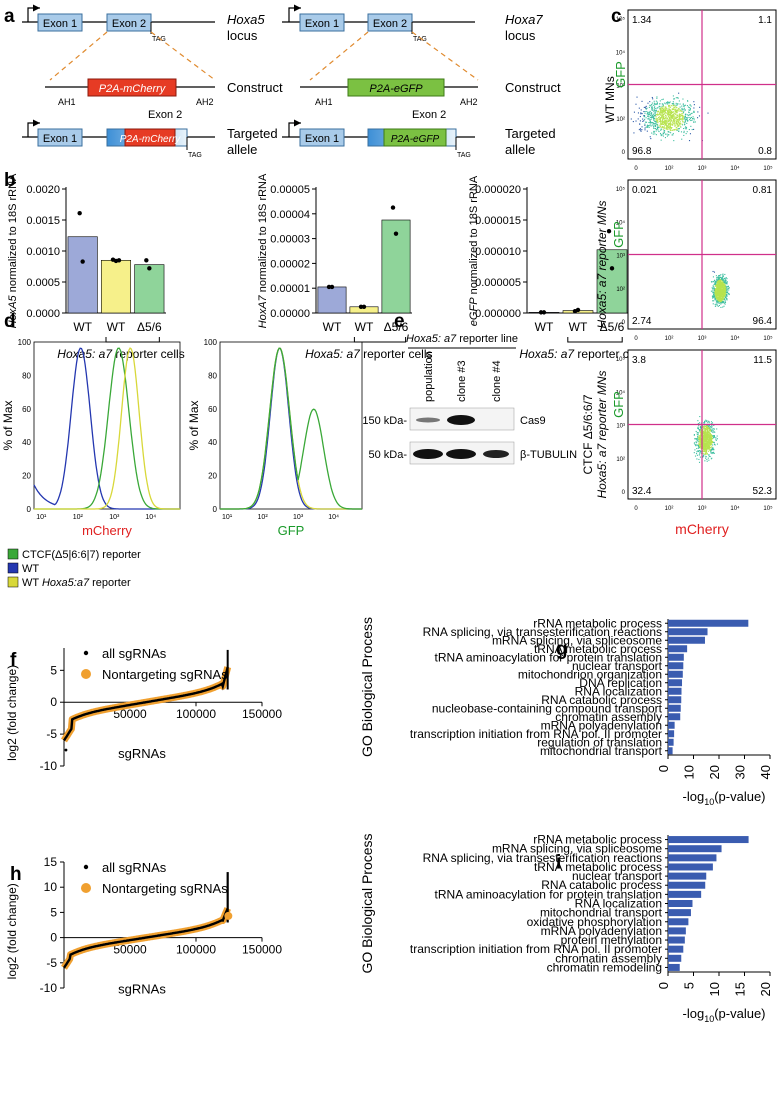  What do you see at coordinates (558, 862) in the screenshot?
I see `panel-letter-i: i` at bounding box center [558, 862].